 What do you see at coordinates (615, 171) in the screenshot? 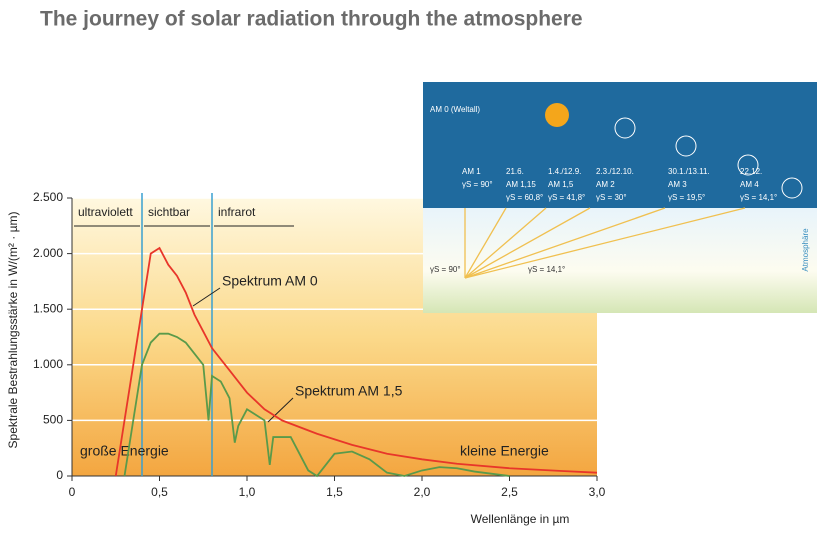
I see `inset-date: 2.3./12.10.` at bounding box center [615, 171].